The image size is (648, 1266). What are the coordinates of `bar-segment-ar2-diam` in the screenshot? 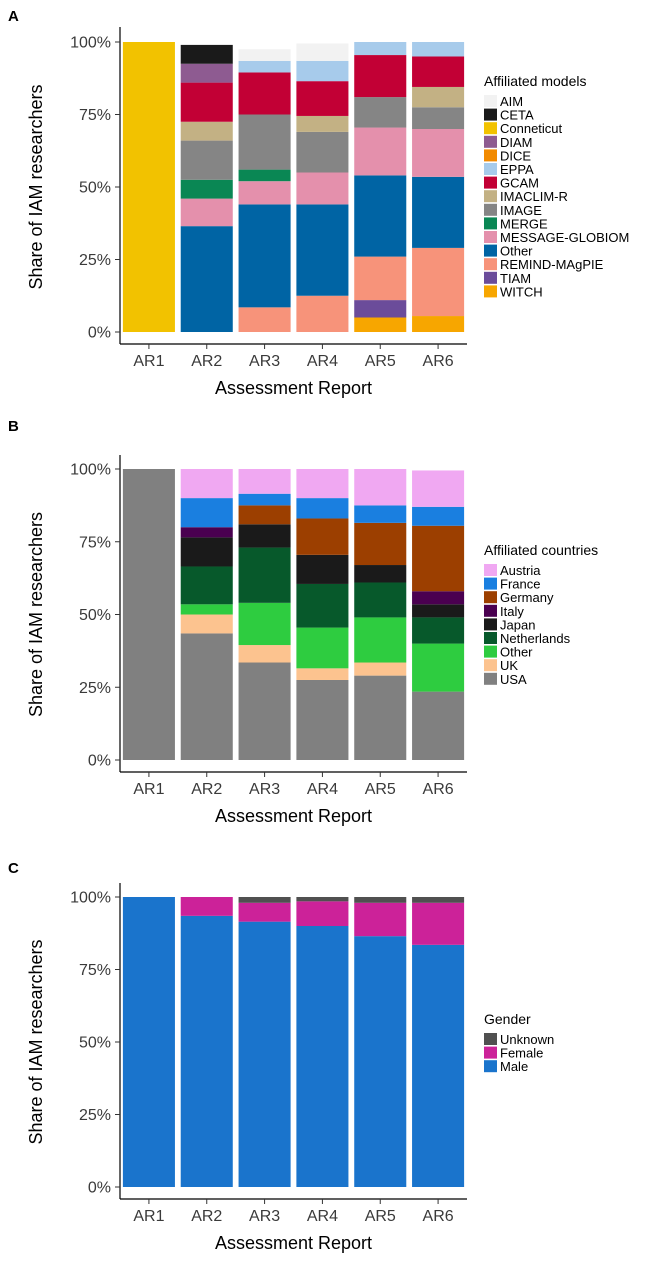 It's located at (206, 73).